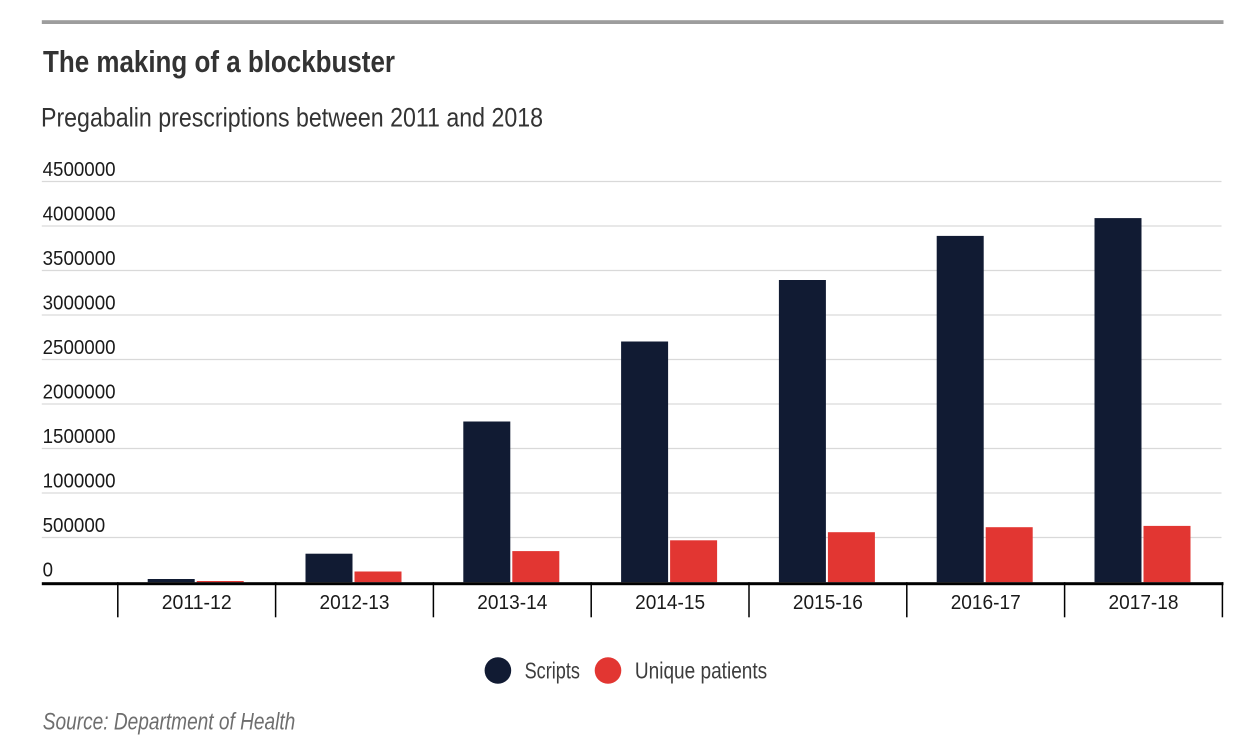  Describe the element at coordinates (169, 722) in the screenshot. I see `svg-text: Source: Department of Health` at that location.